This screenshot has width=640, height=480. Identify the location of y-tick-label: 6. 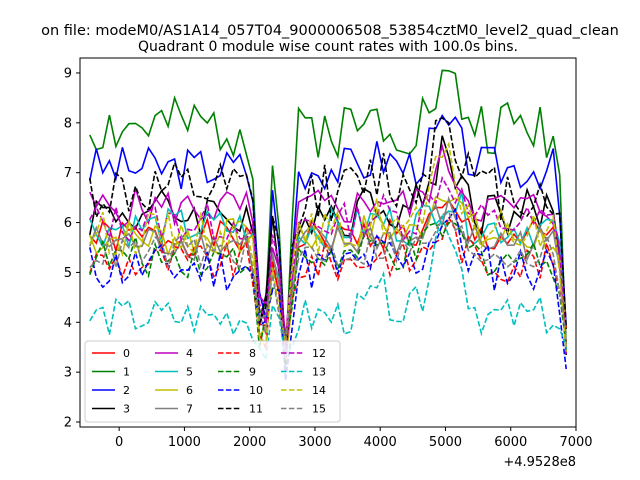
(68, 223).